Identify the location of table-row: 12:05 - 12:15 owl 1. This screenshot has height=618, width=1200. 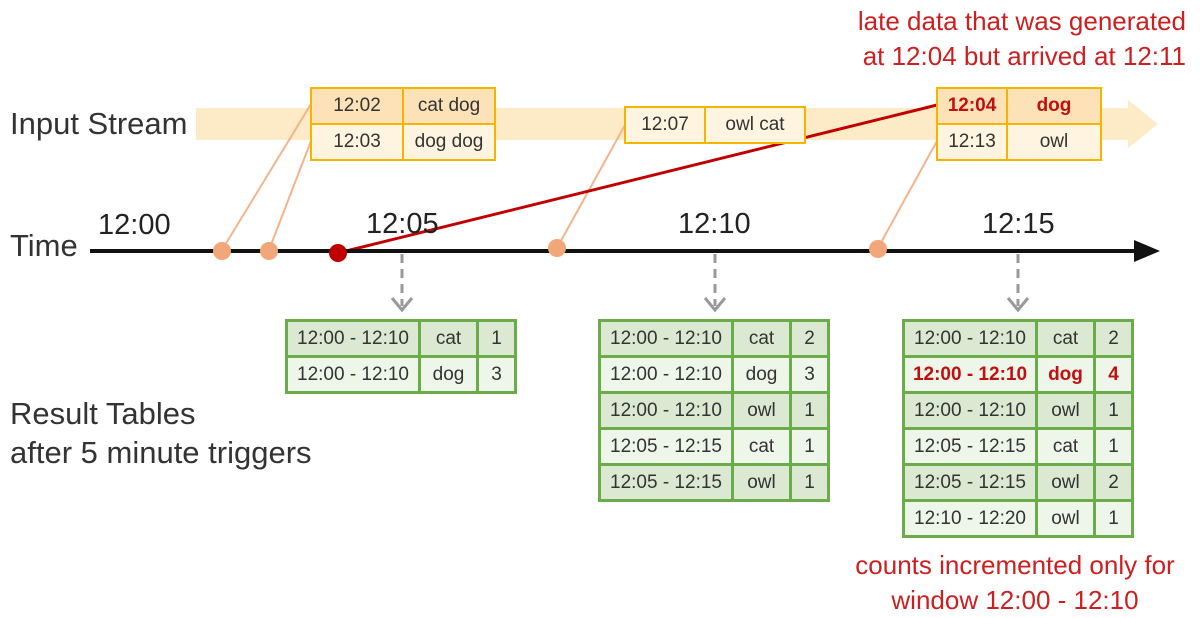
(714, 482).